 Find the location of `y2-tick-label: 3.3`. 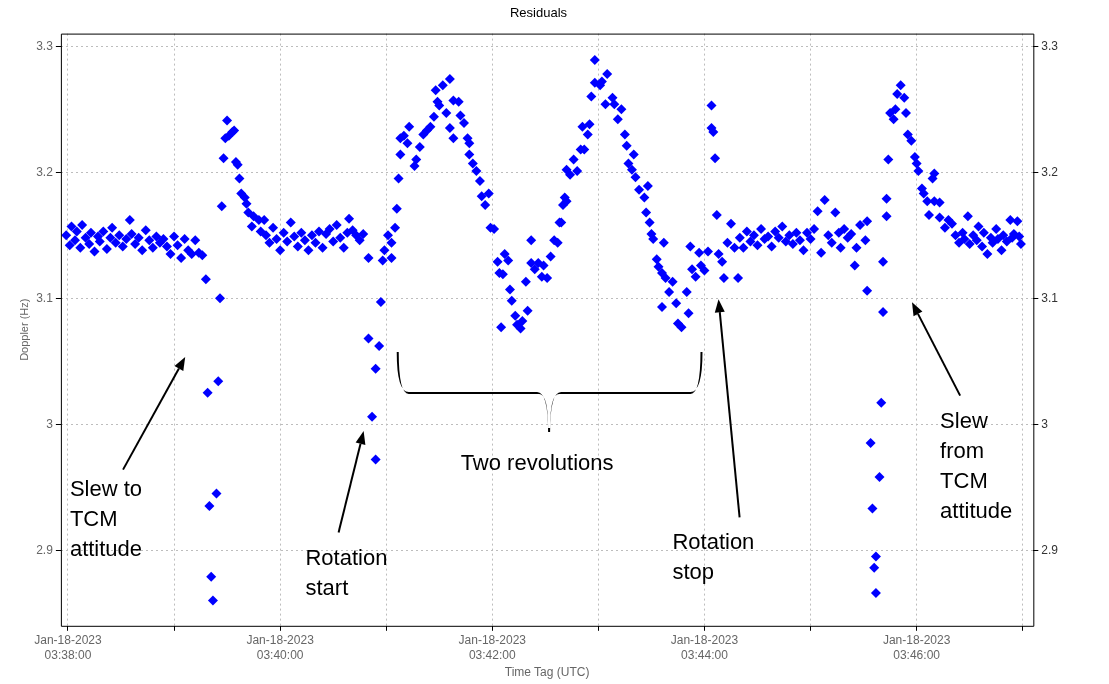

y2-tick-label: 3.3 is located at coordinates (1050, 45).